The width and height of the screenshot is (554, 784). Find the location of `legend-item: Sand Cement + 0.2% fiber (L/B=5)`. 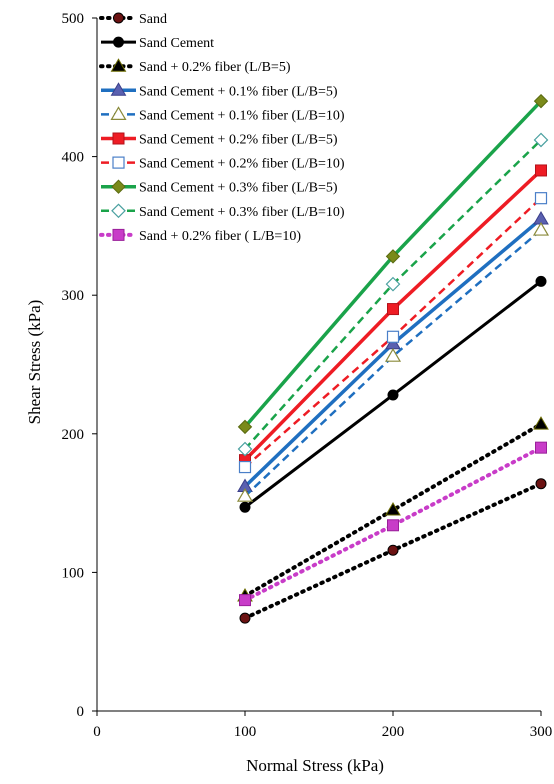

legend-item: Sand Cement + 0.2% fiber (L/B=5) is located at coordinates (219, 140).